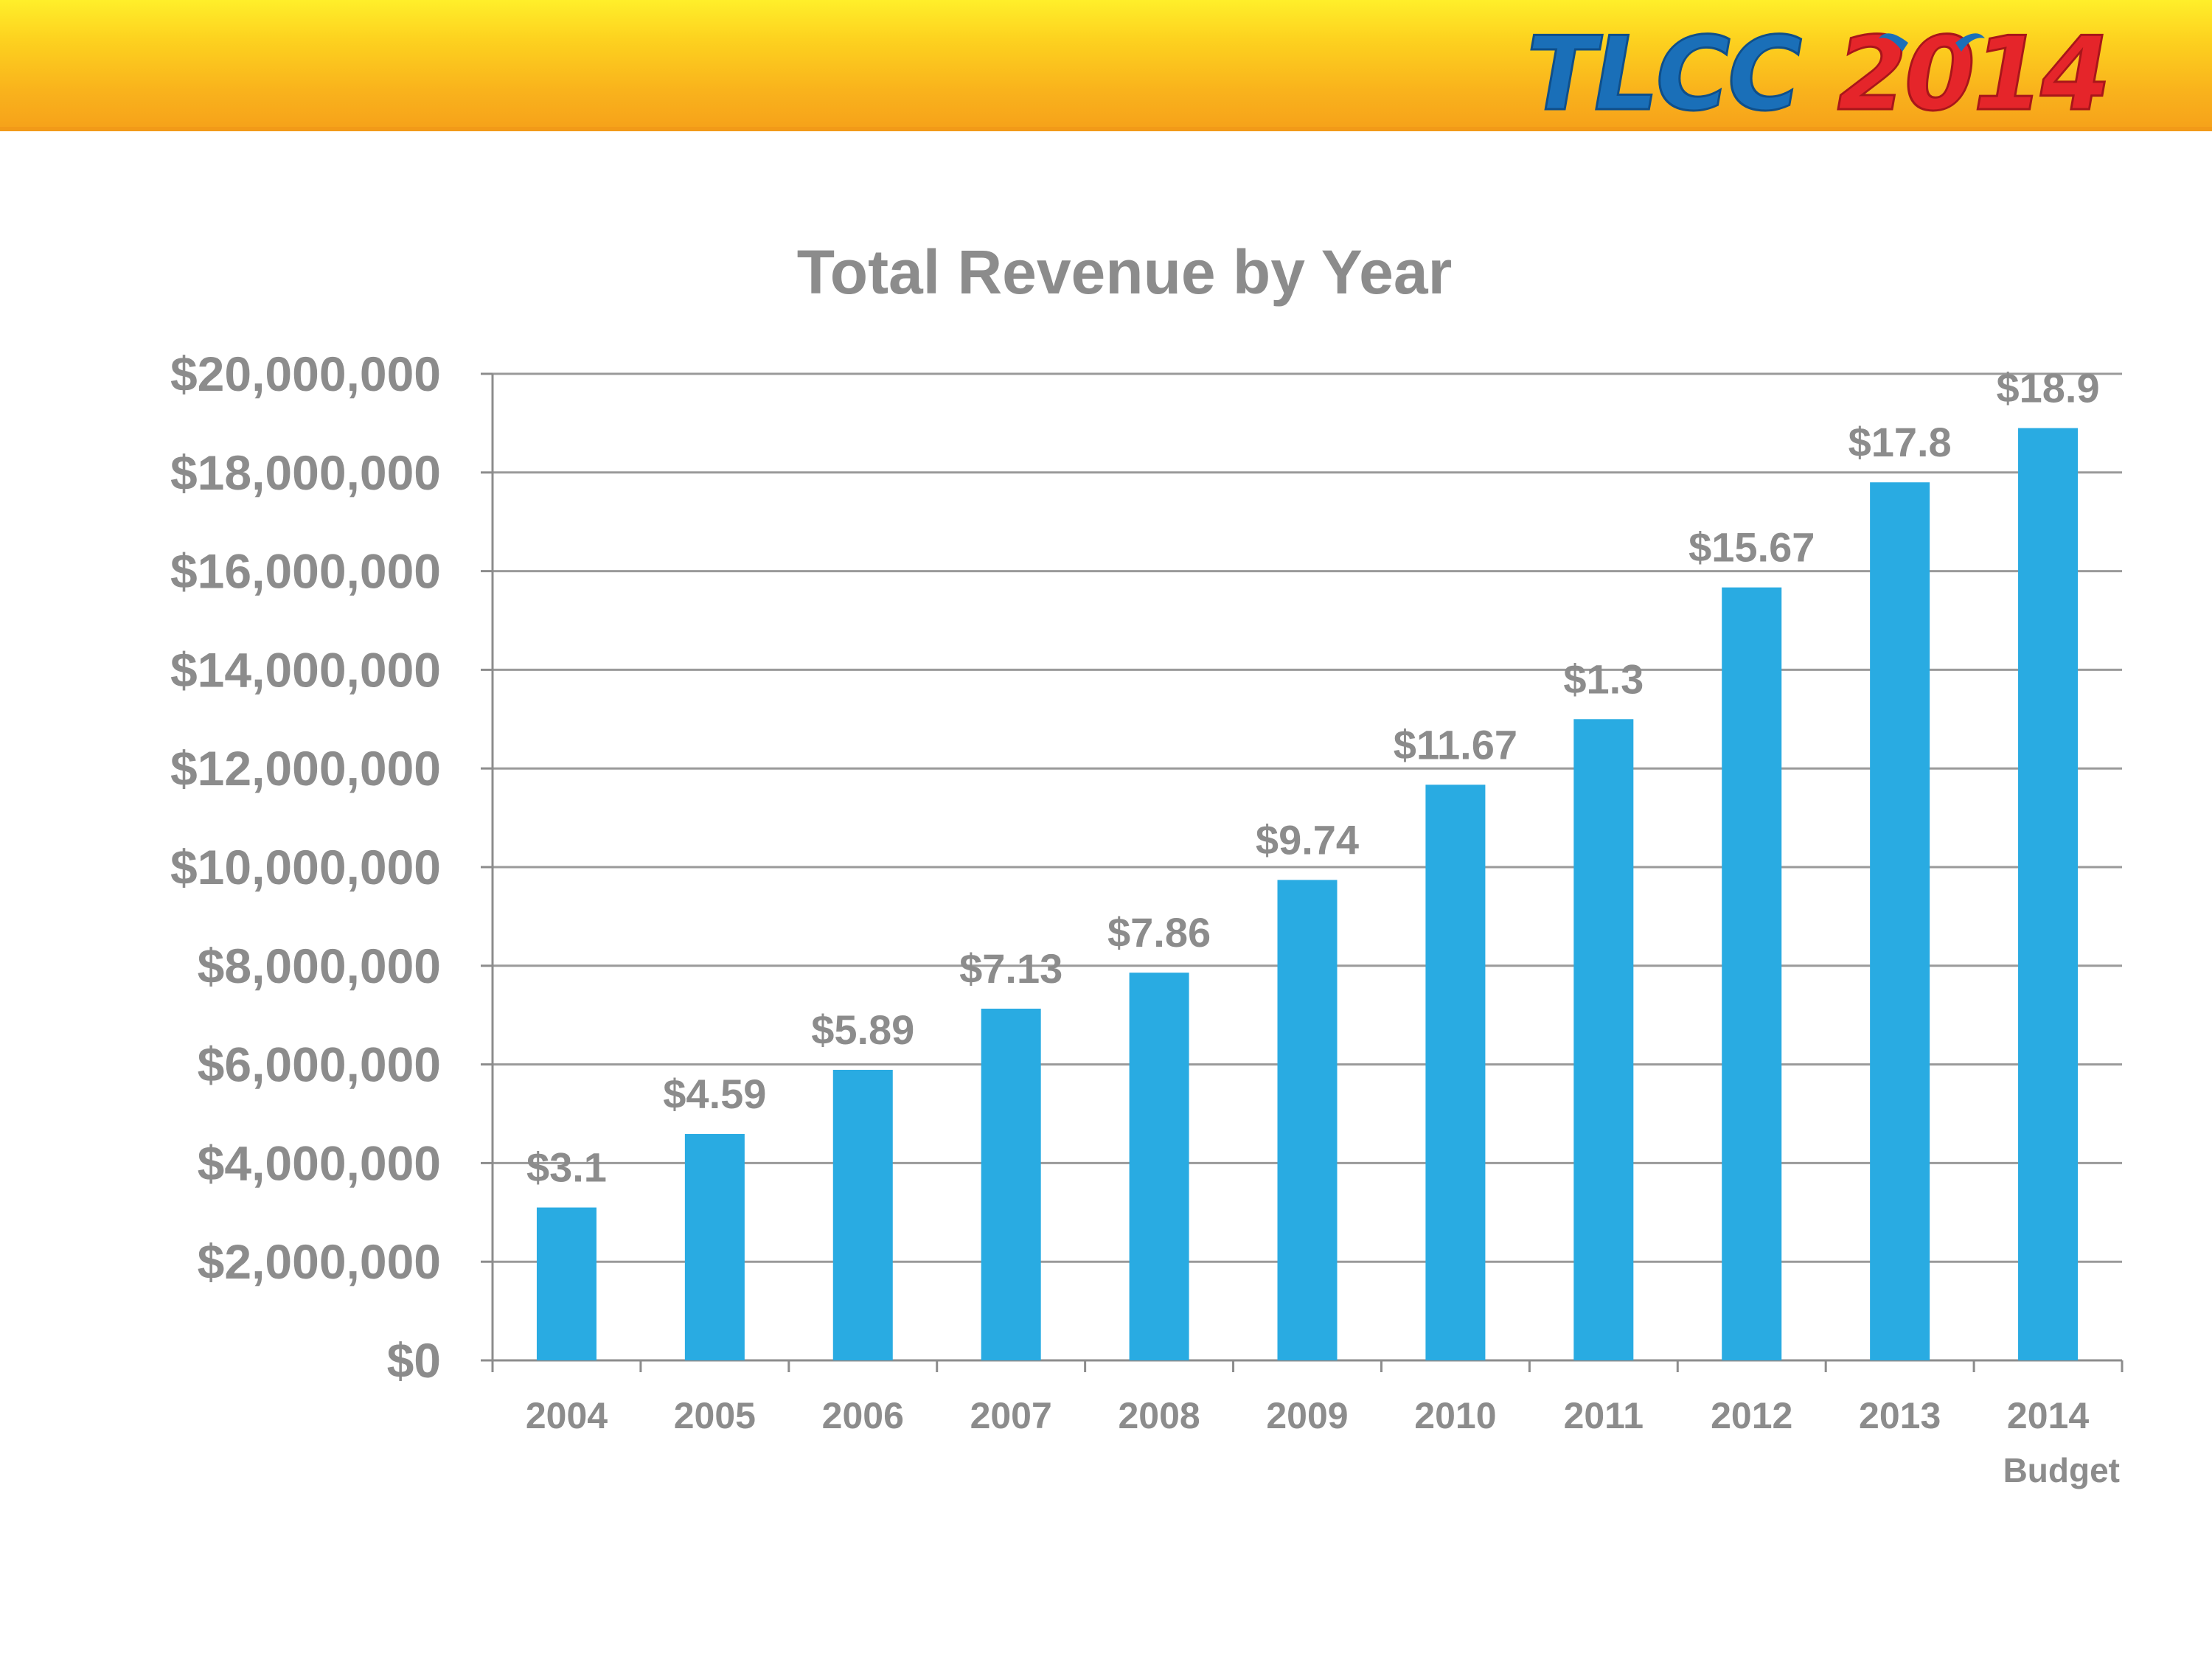 This screenshot has width=2212, height=1659. I want to click on x-tick-label: 2012, so click(1751, 1415).